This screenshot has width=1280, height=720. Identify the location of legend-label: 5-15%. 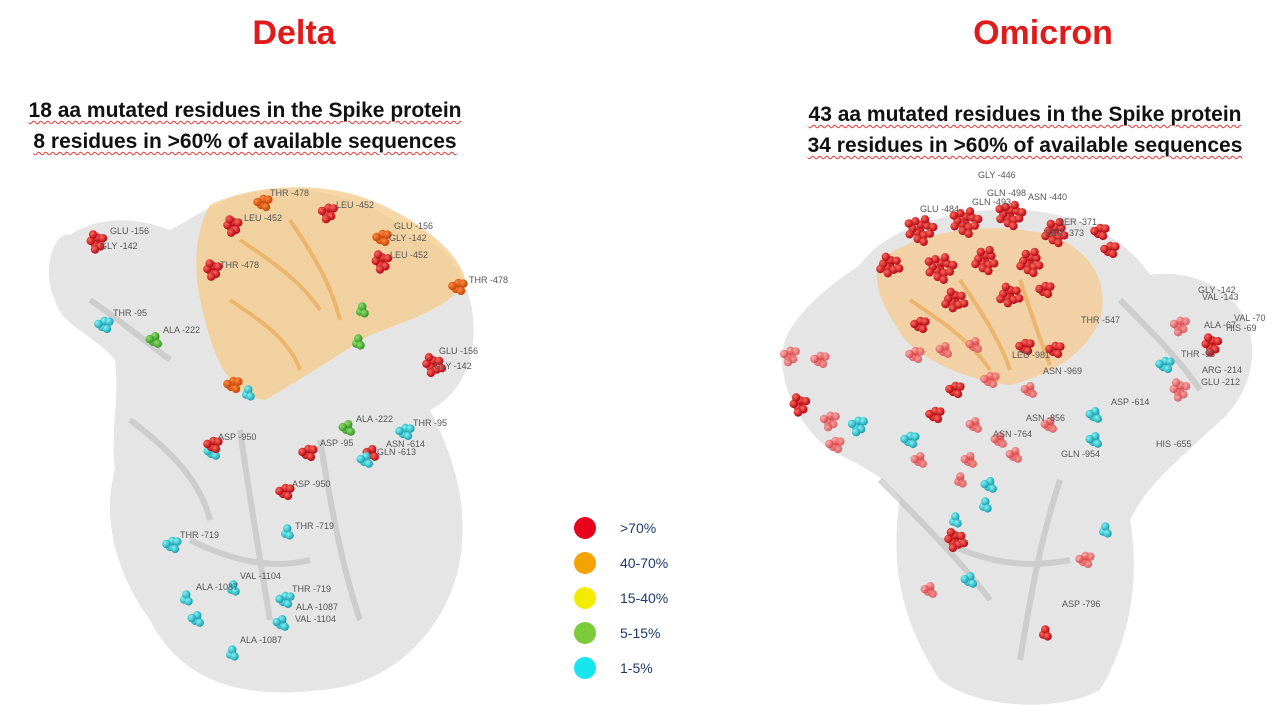
(640, 632).